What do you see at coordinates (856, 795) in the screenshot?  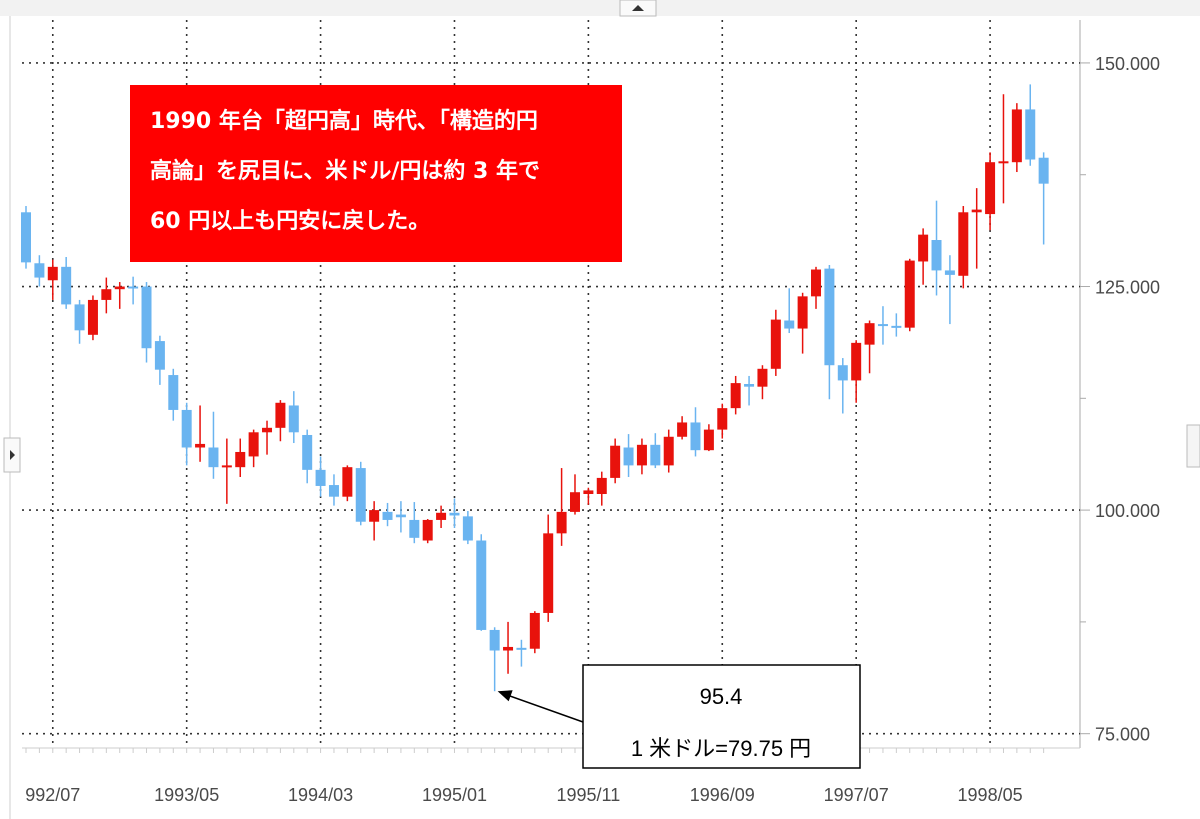 I see `x-tick-label: 1997/07` at bounding box center [856, 795].